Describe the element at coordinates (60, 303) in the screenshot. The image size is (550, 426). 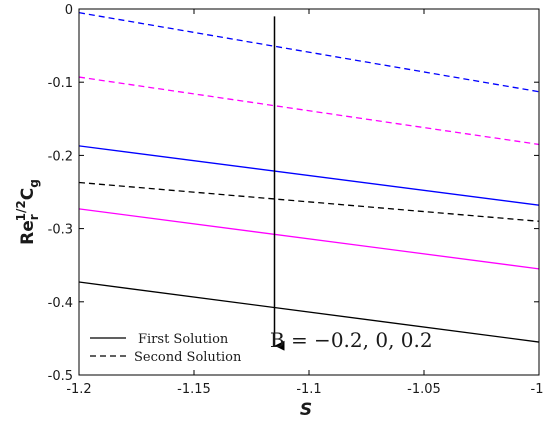
I see `y-tick-label: -0.4` at that location.